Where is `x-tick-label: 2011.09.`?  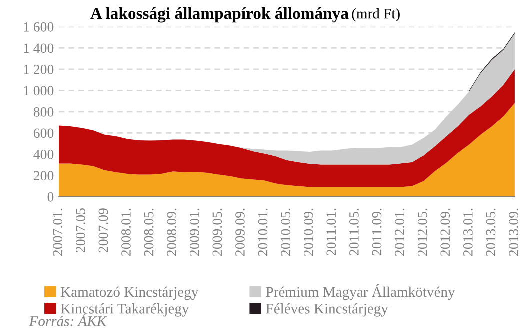 x-tick-label: 2011.09. is located at coordinates (377, 232).